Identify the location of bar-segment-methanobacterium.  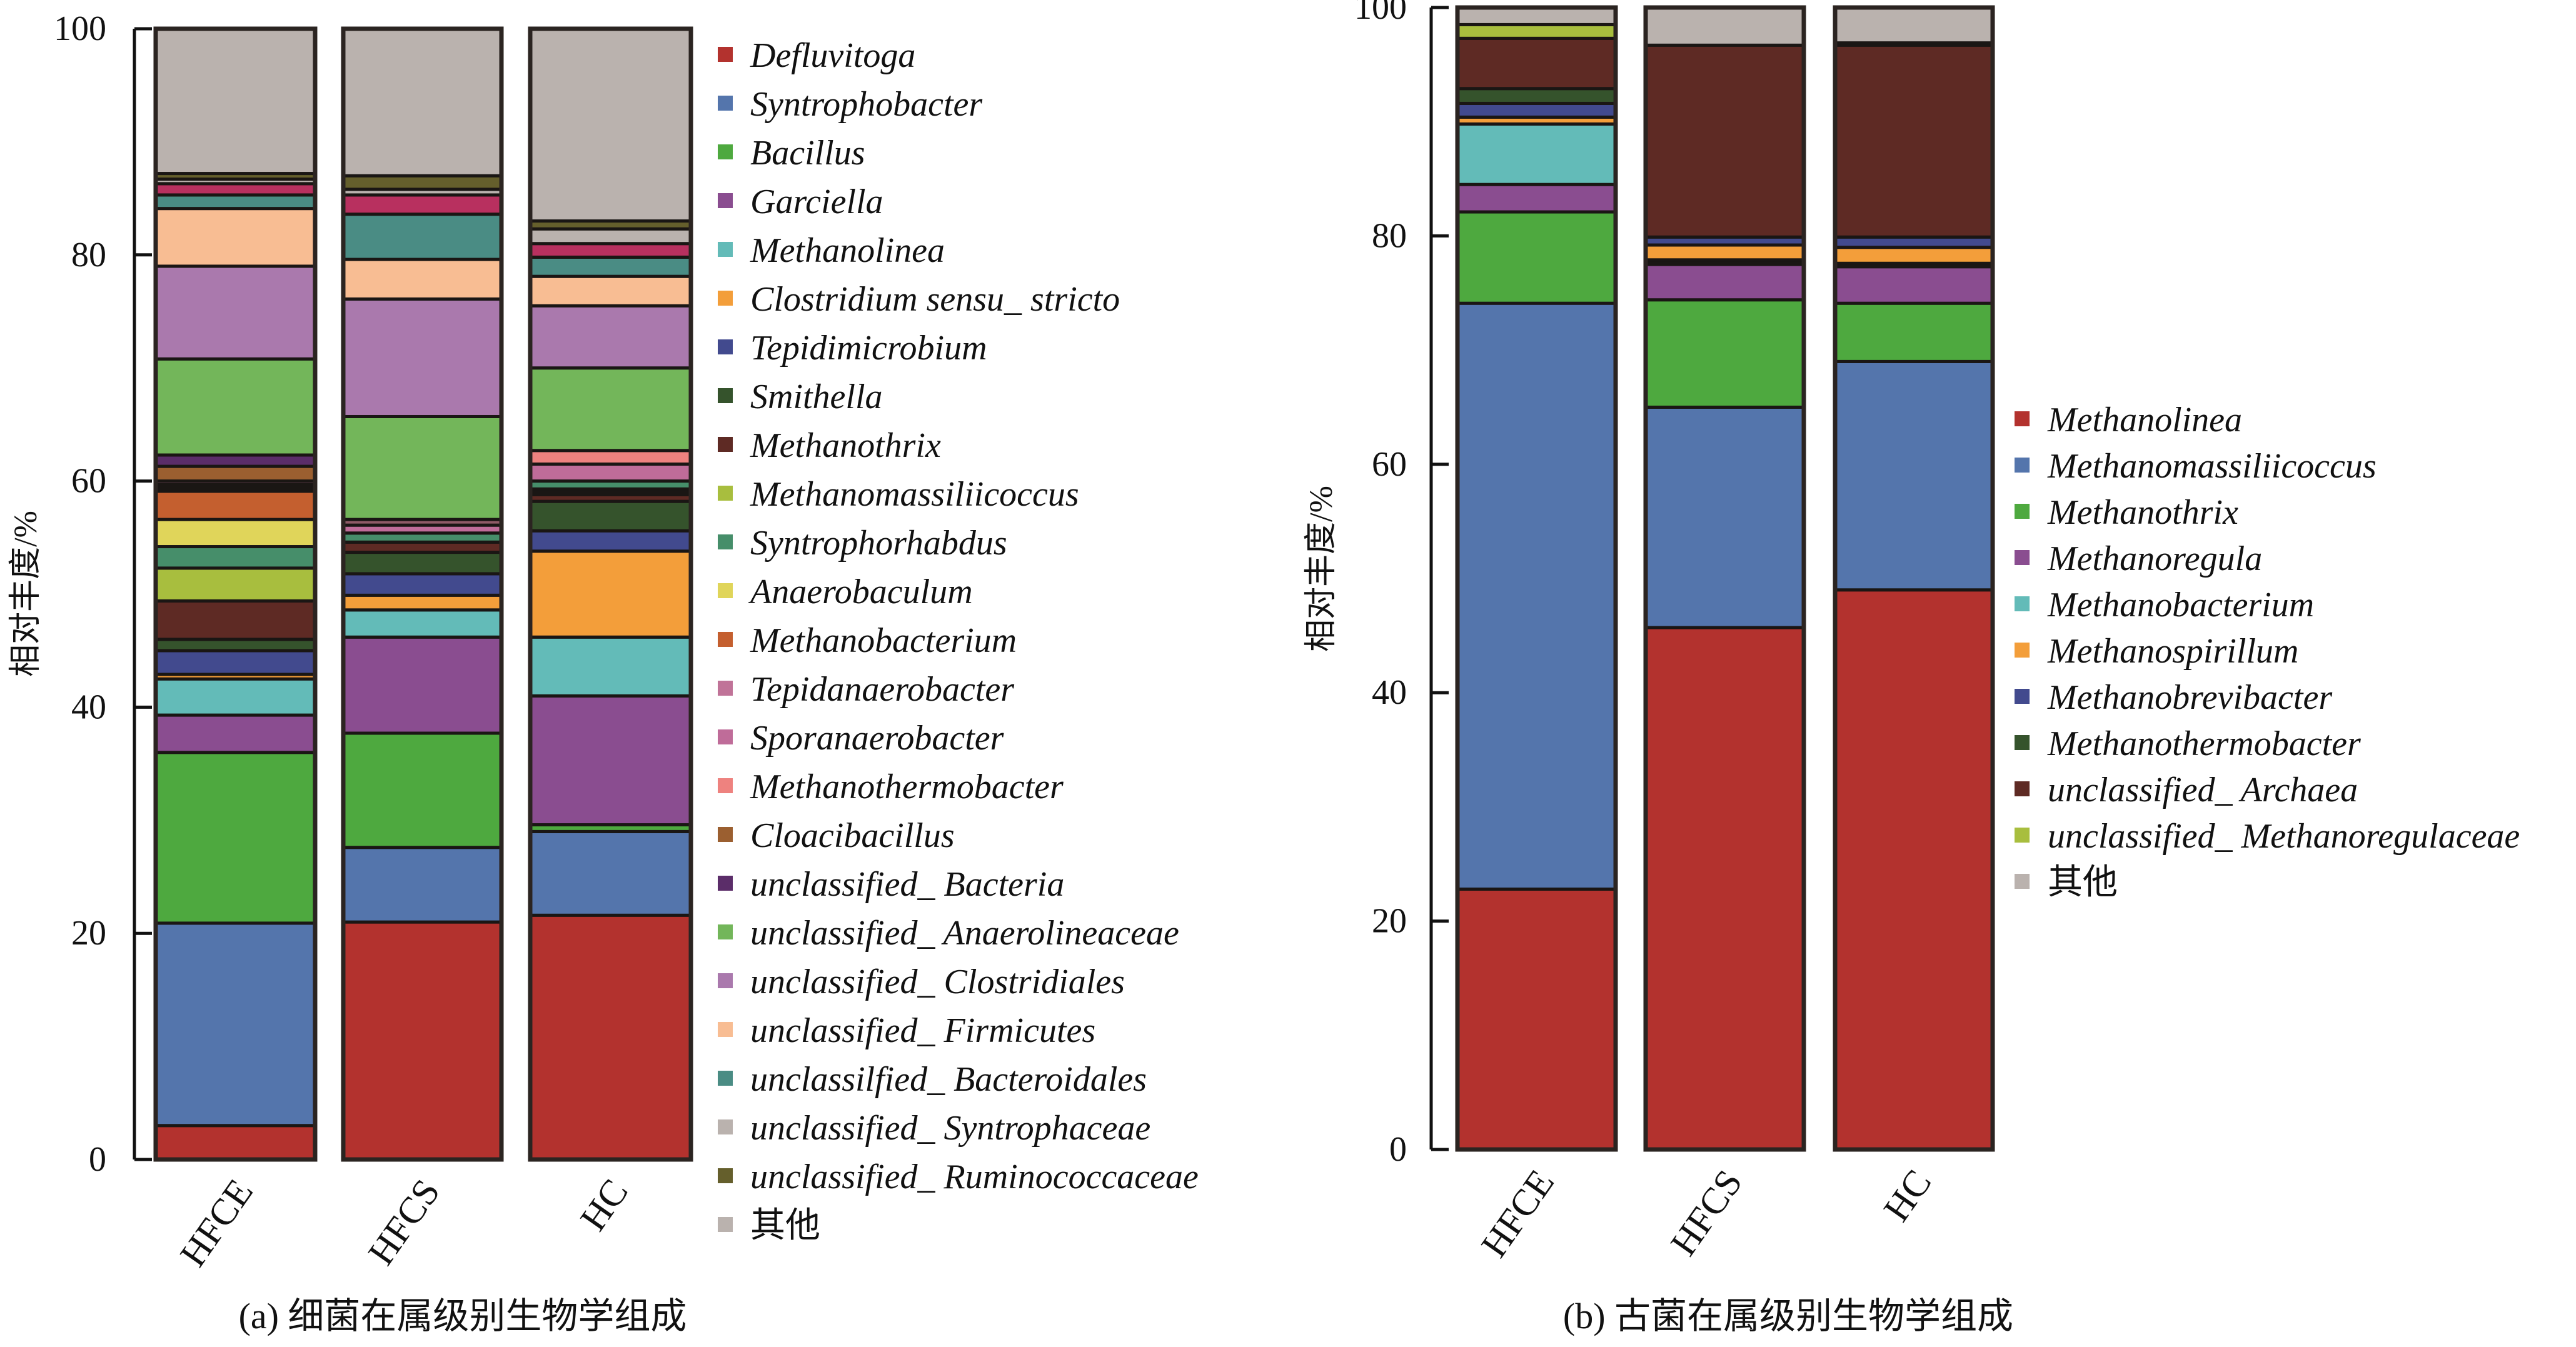
(1537, 154).